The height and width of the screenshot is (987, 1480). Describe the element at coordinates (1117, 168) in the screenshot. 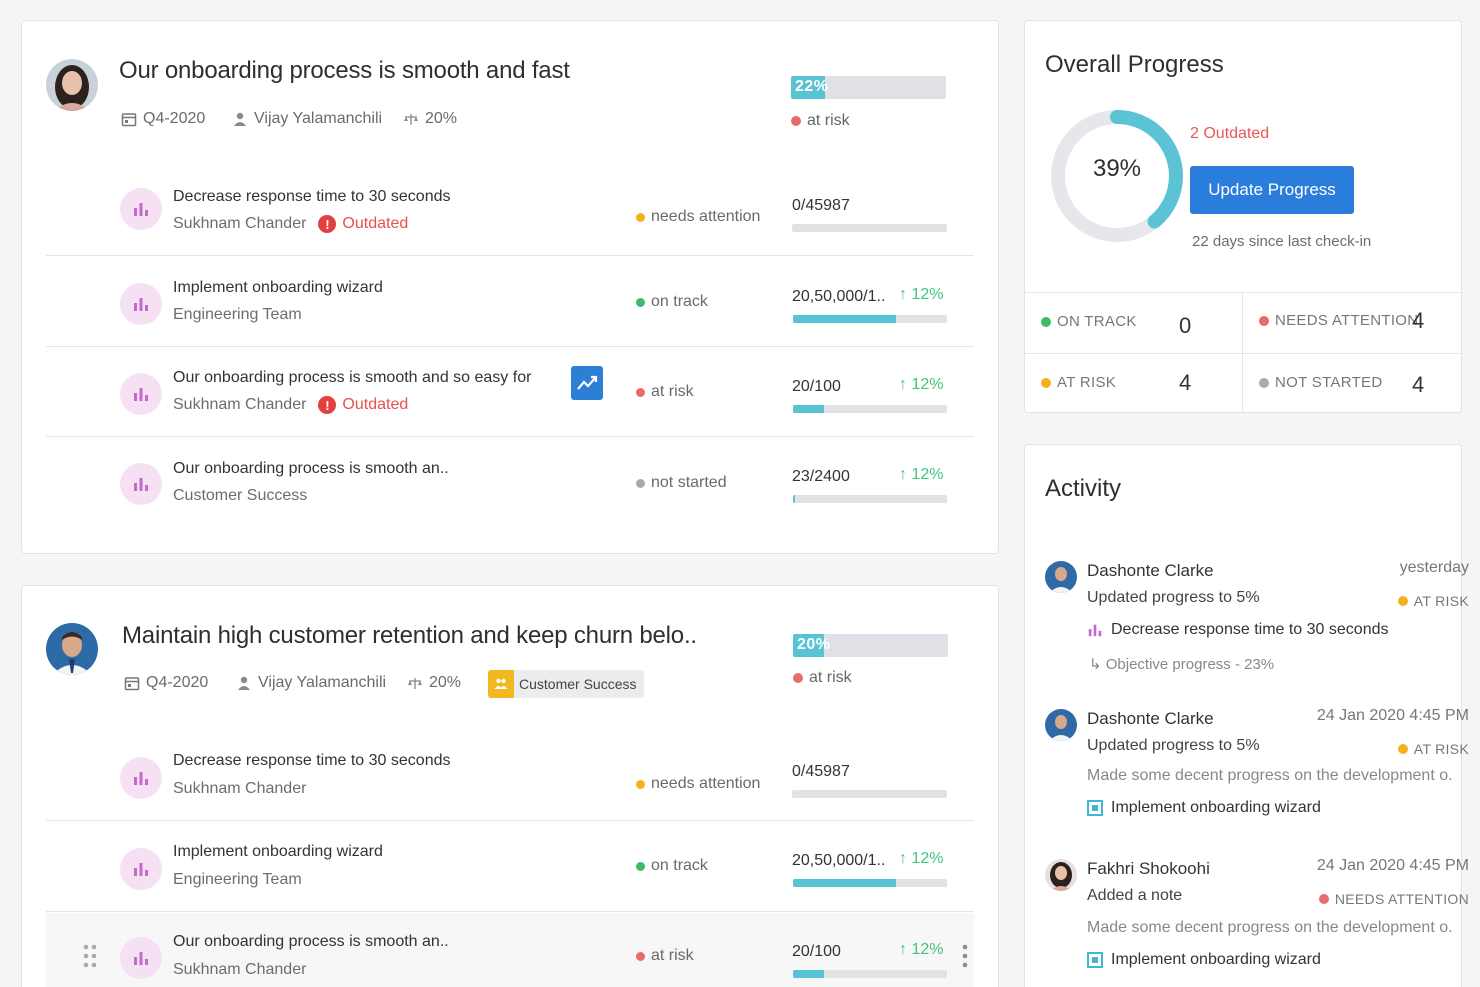

I see `overall-progress-percent: 39%` at that location.